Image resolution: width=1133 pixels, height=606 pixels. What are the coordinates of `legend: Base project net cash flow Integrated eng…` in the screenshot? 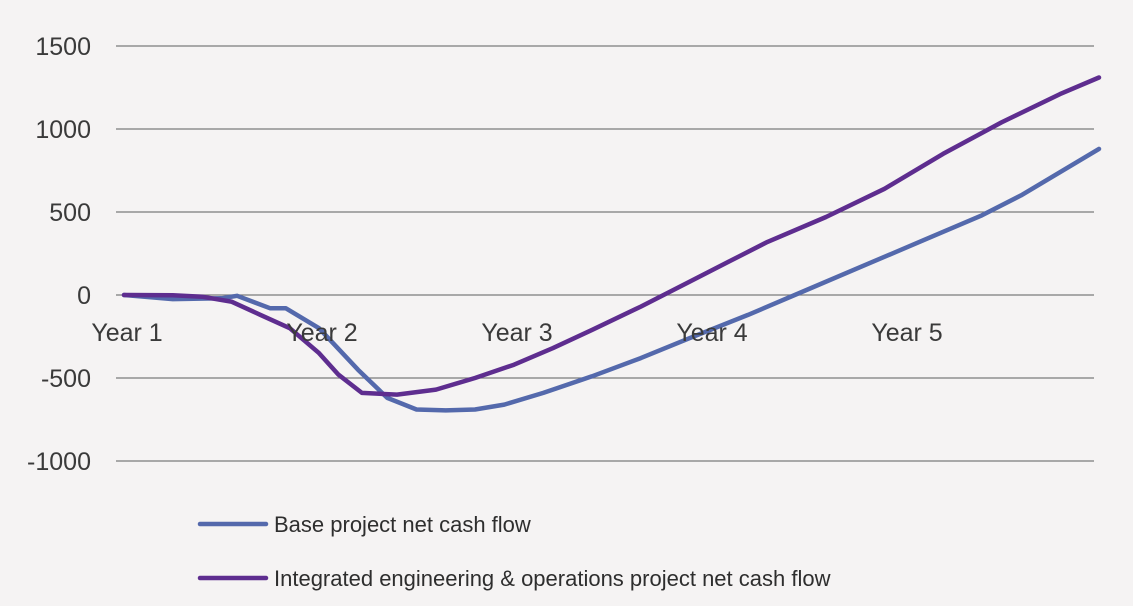 It's located at (514, 551).